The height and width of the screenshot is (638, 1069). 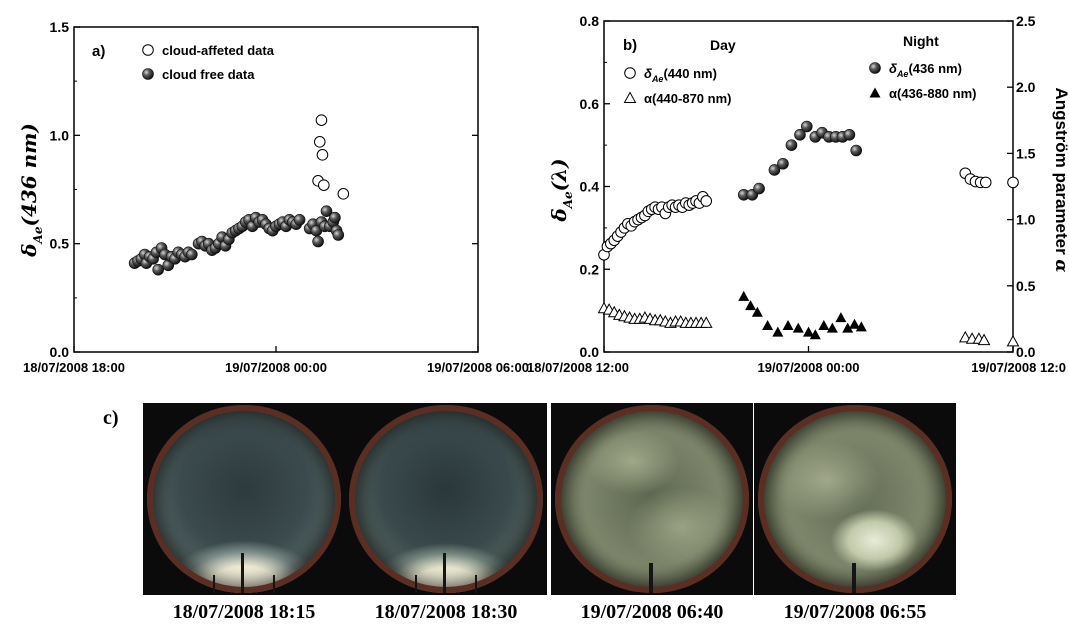 I want to click on day-header: Day, so click(x=723, y=45).